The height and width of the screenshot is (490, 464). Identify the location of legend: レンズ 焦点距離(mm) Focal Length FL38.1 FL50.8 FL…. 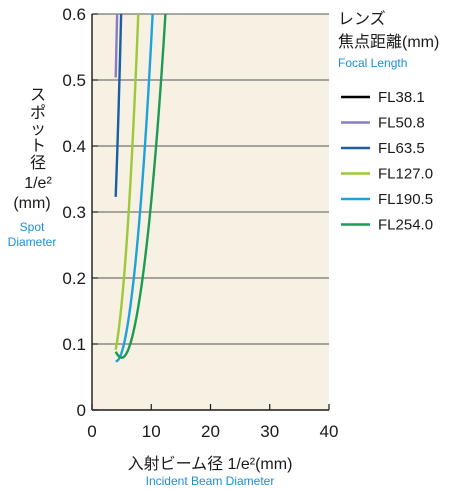
(388, 122).